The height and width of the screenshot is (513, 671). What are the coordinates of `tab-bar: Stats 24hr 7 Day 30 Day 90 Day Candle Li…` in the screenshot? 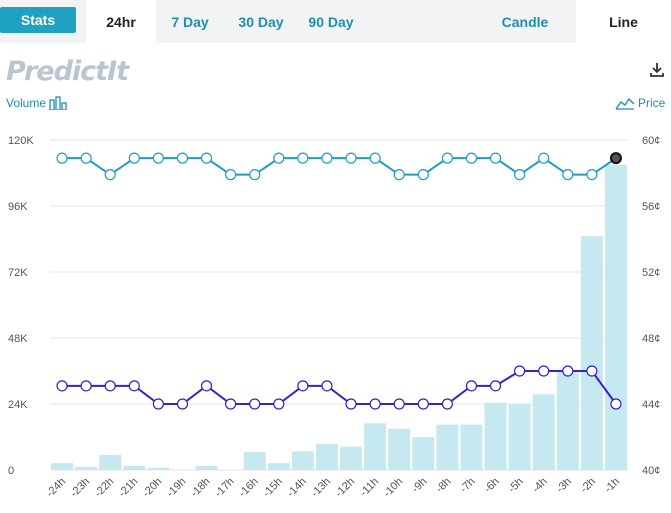 It's located at (335, 21).